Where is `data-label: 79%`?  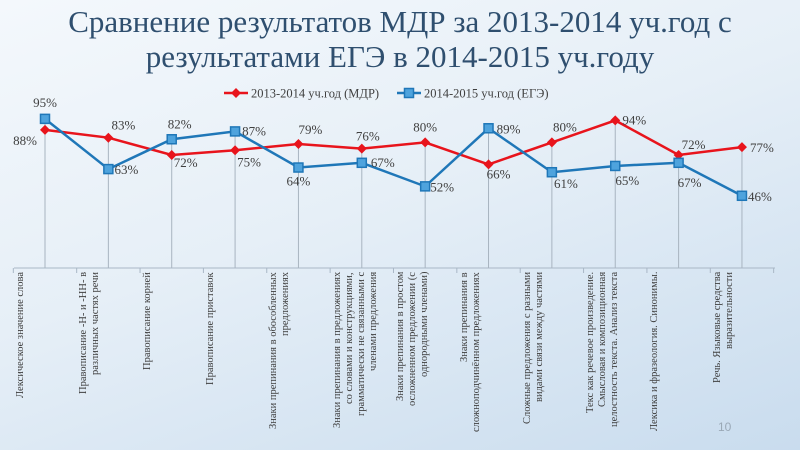
data-label: 79% is located at coordinates (311, 129).